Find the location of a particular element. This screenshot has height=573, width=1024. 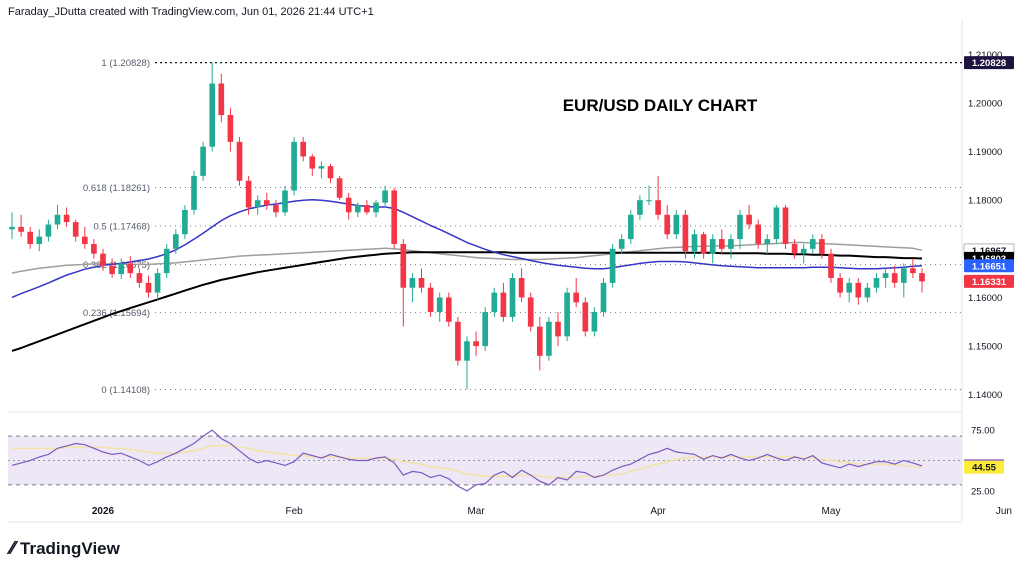

price-badge-label: 1.20828 is located at coordinates (989, 63).